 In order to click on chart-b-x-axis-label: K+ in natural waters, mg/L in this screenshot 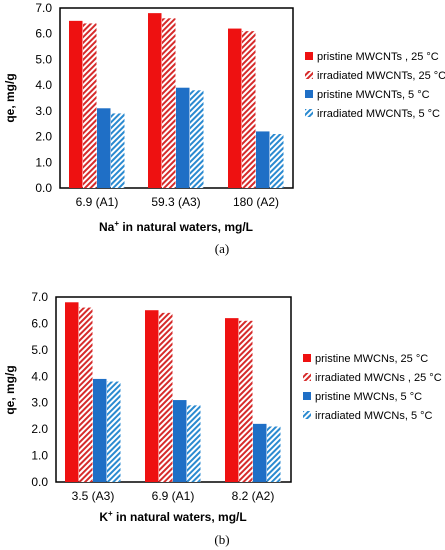, I will do `click(172, 516)`.